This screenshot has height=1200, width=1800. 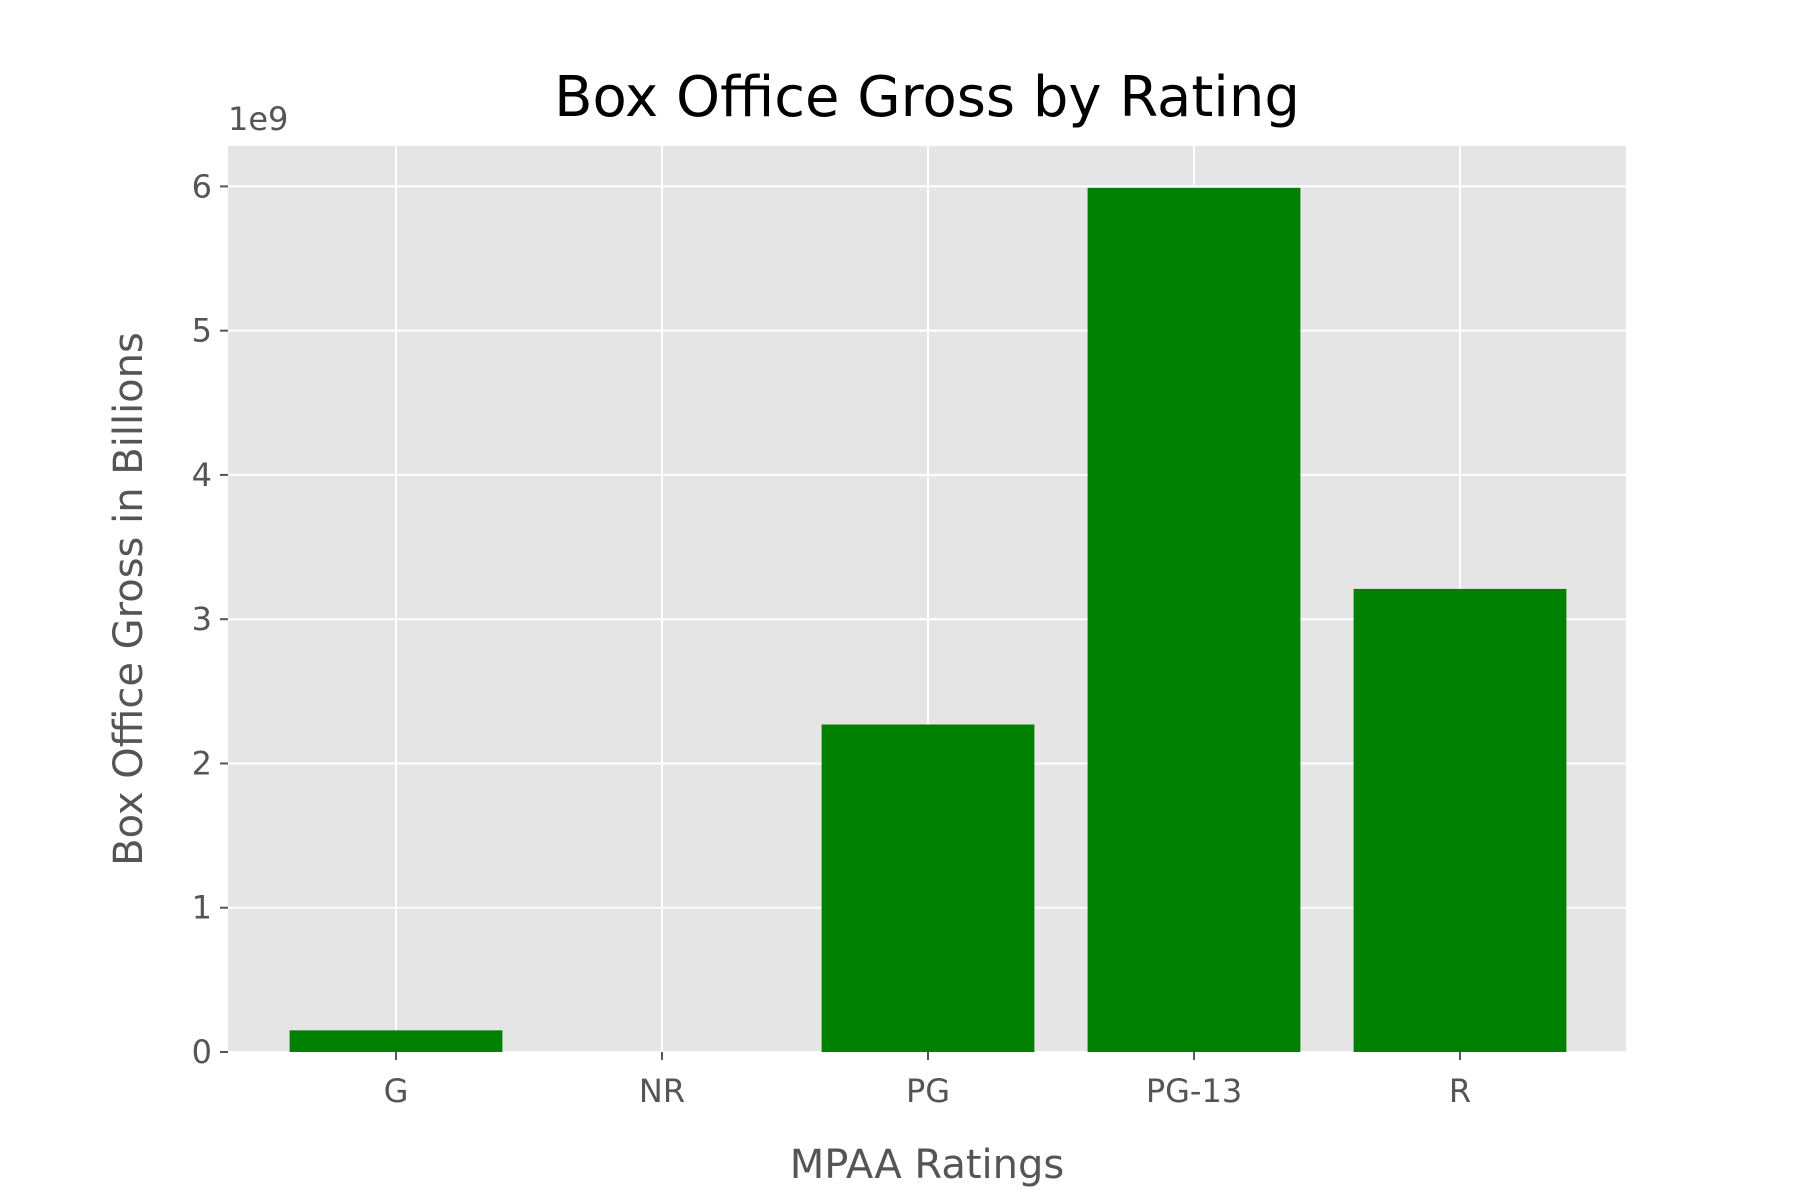 What do you see at coordinates (396, 1041) in the screenshot?
I see `bar-g` at bounding box center [396, 1041].